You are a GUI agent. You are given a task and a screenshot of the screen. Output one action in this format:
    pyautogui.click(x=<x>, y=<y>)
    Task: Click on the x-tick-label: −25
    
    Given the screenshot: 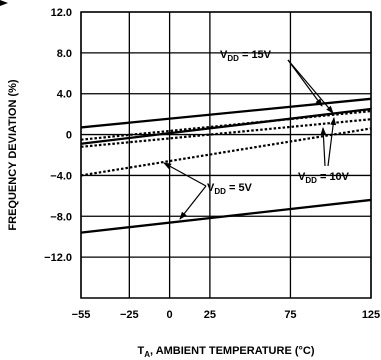 What is the action you would take?
    pyautogui.click(x=129, y=315)
    